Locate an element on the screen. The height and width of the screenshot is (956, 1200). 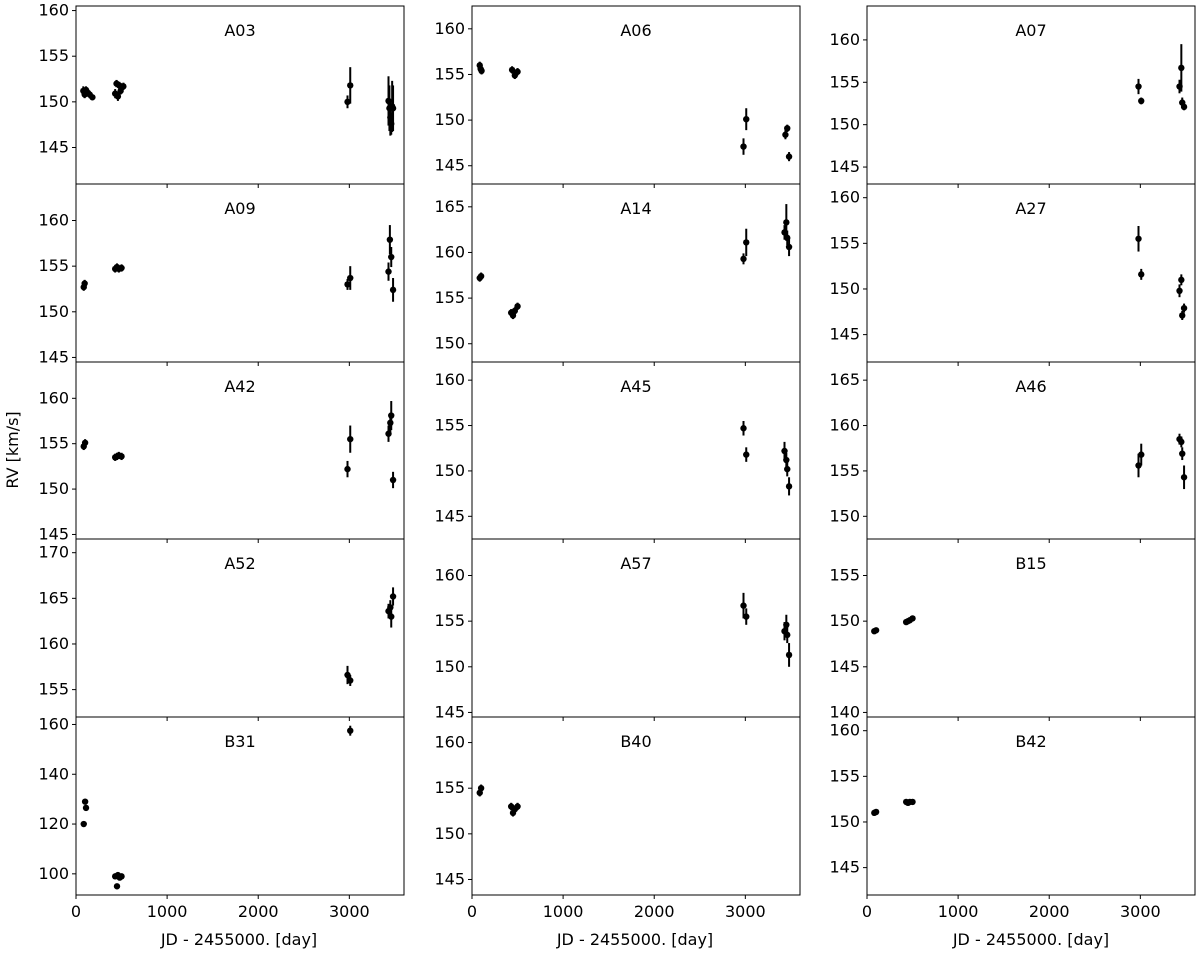
panel-label: A27 is located at coordinates (1030, 208).